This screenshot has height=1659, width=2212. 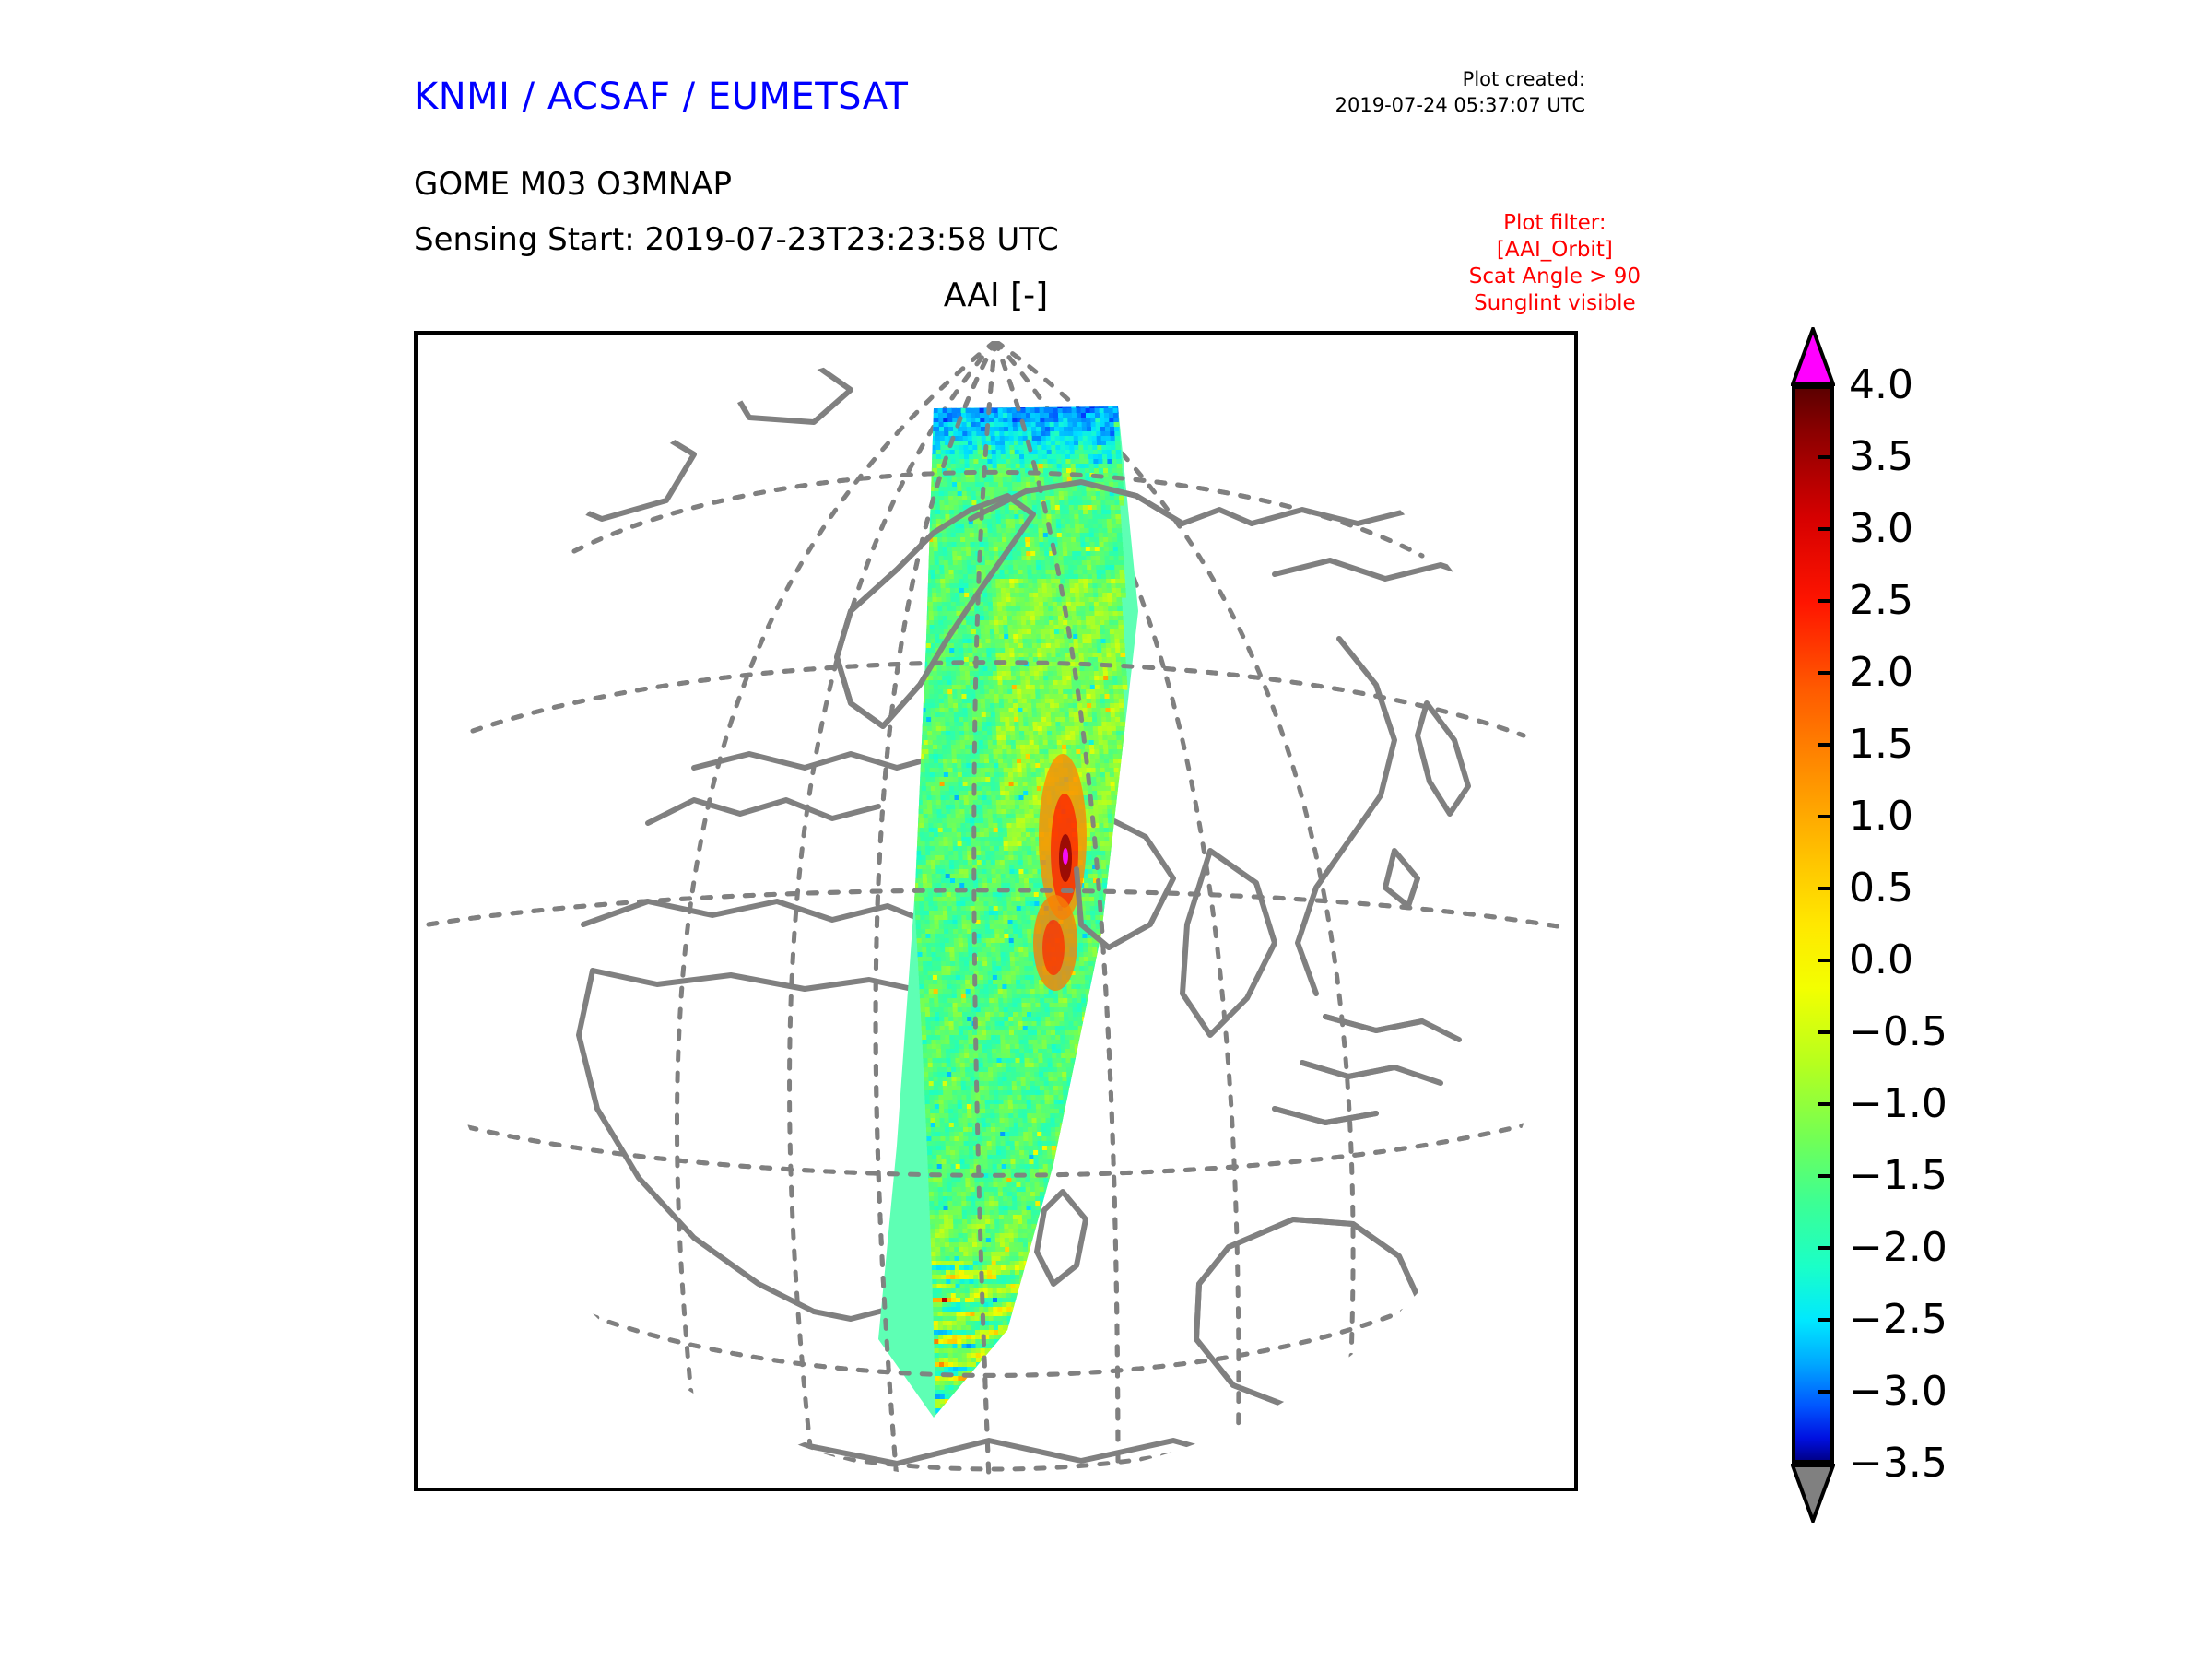 I want to click on colorbar-tick-label: 2.5, so click(x=1881, y=600).